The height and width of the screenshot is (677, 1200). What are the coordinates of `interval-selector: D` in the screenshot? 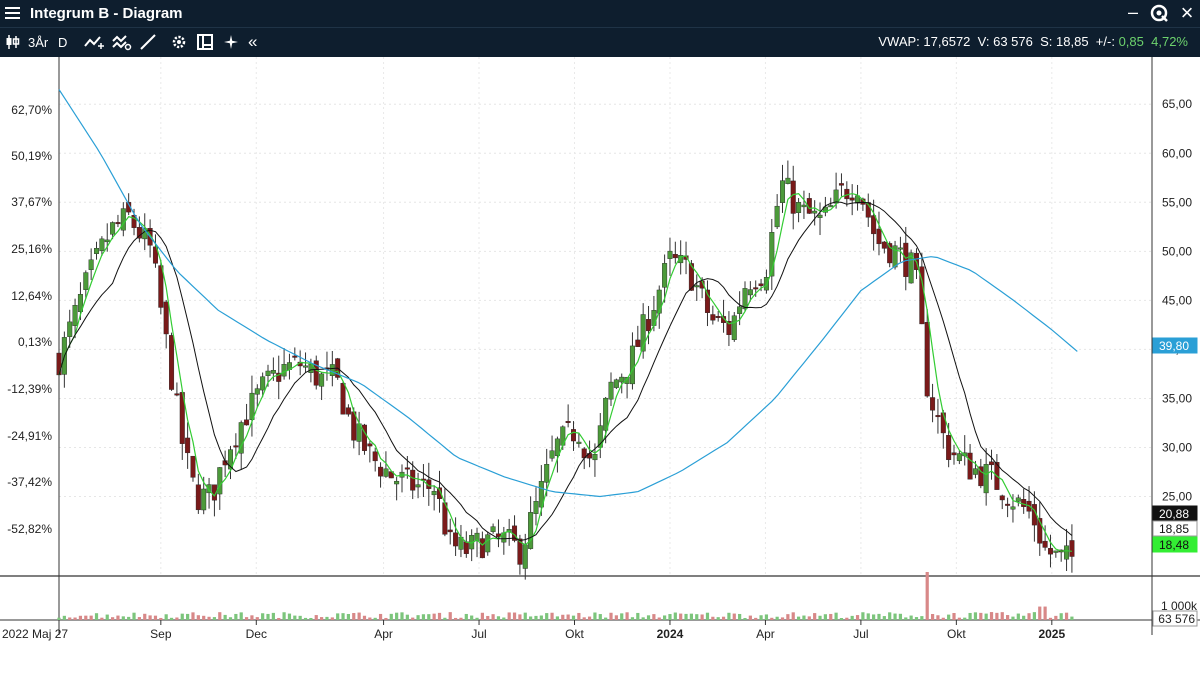 It's located at (63, 42).